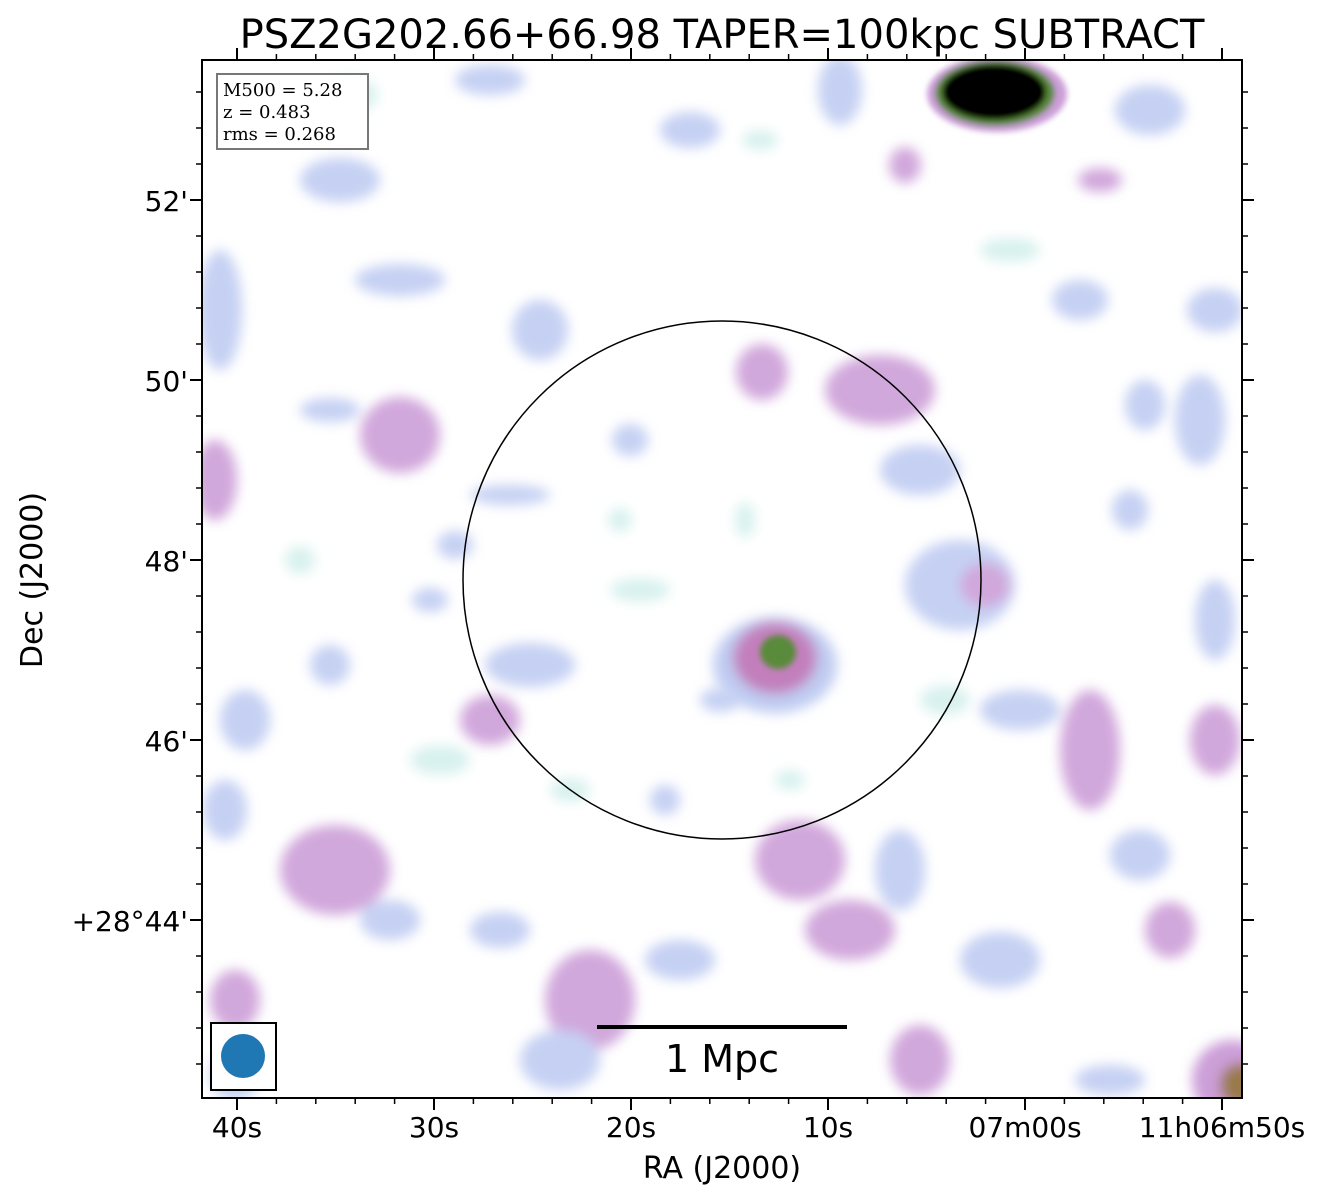 This screenshot has height=1200, width=1331. I want to click on corner-source-core, so click(1231, 1080).